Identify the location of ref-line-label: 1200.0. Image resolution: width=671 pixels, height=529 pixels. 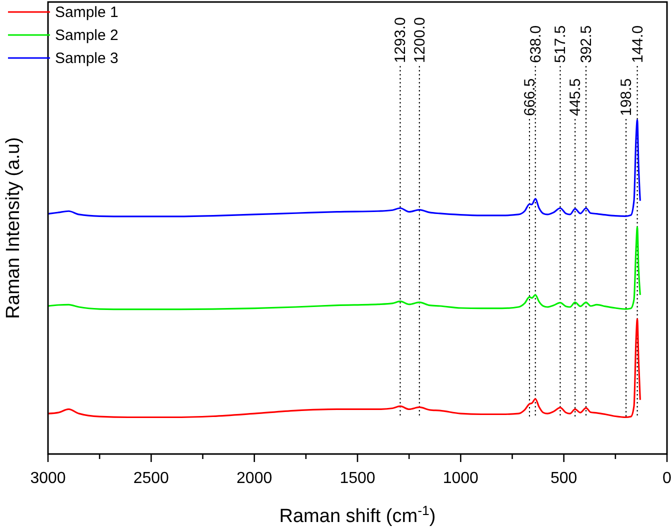
(419, 40).